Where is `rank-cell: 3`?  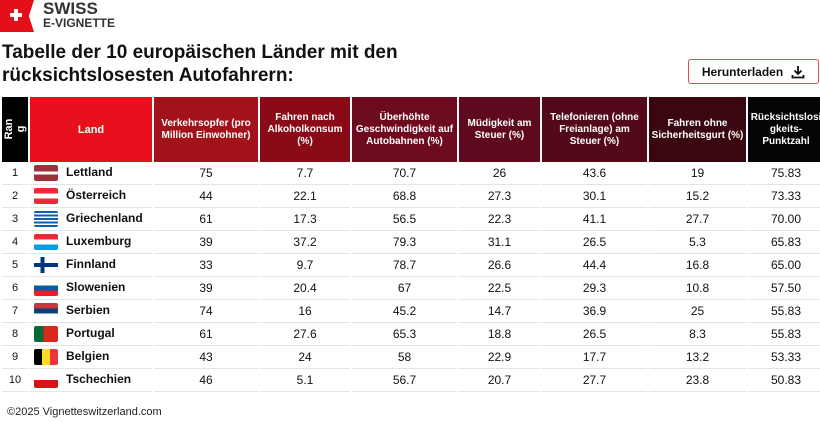 rank-cell: 3 is located at coordinates (15, 219).